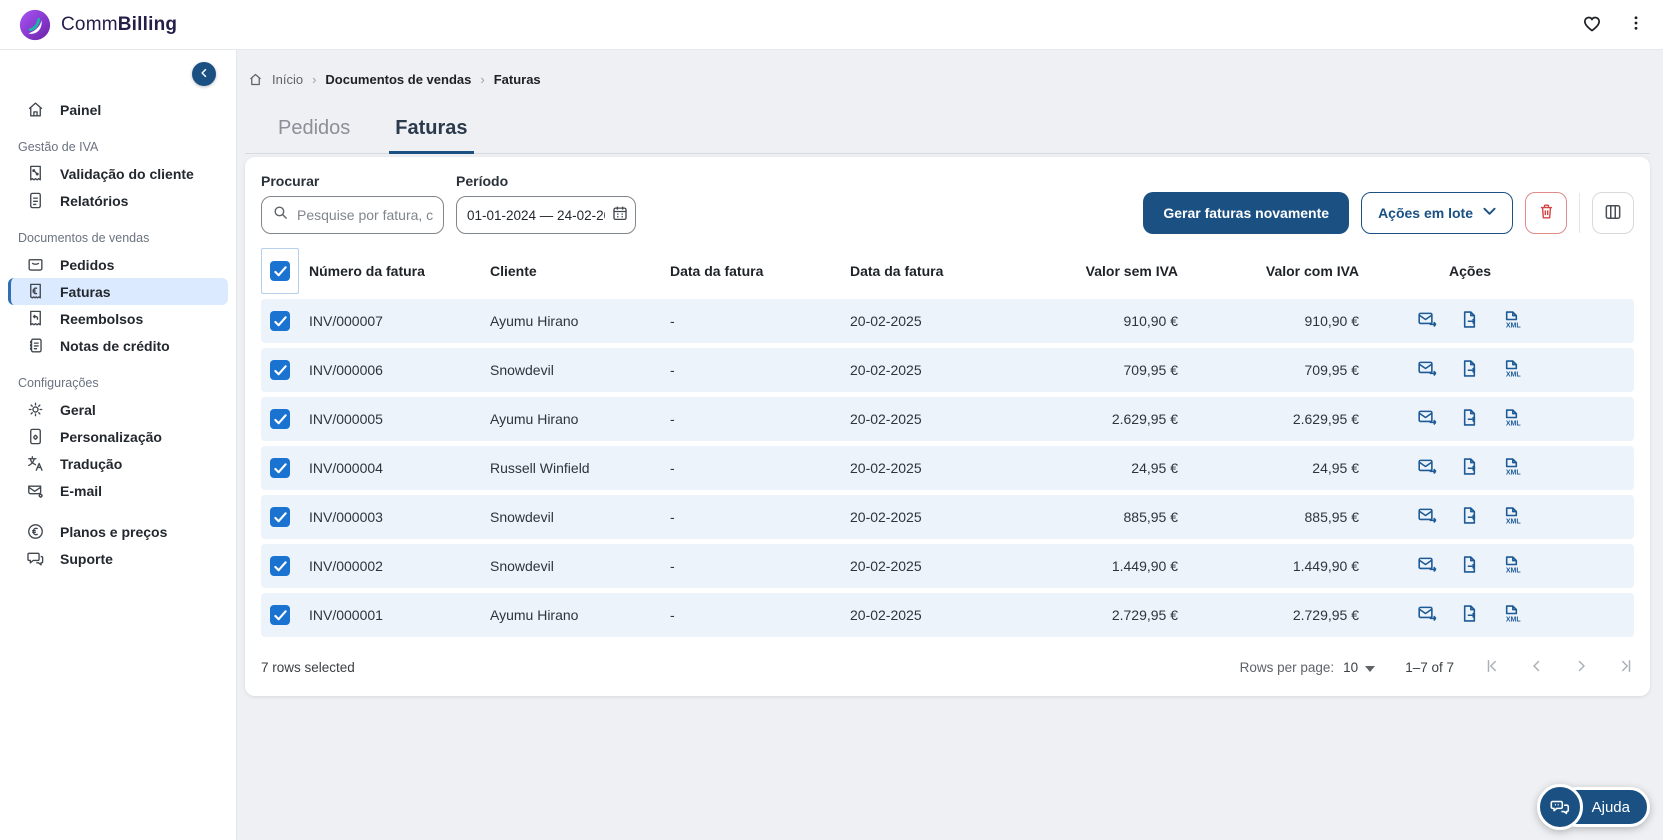  I want to click on breadcrumb-faturas: Faturas, so click(517, 79).